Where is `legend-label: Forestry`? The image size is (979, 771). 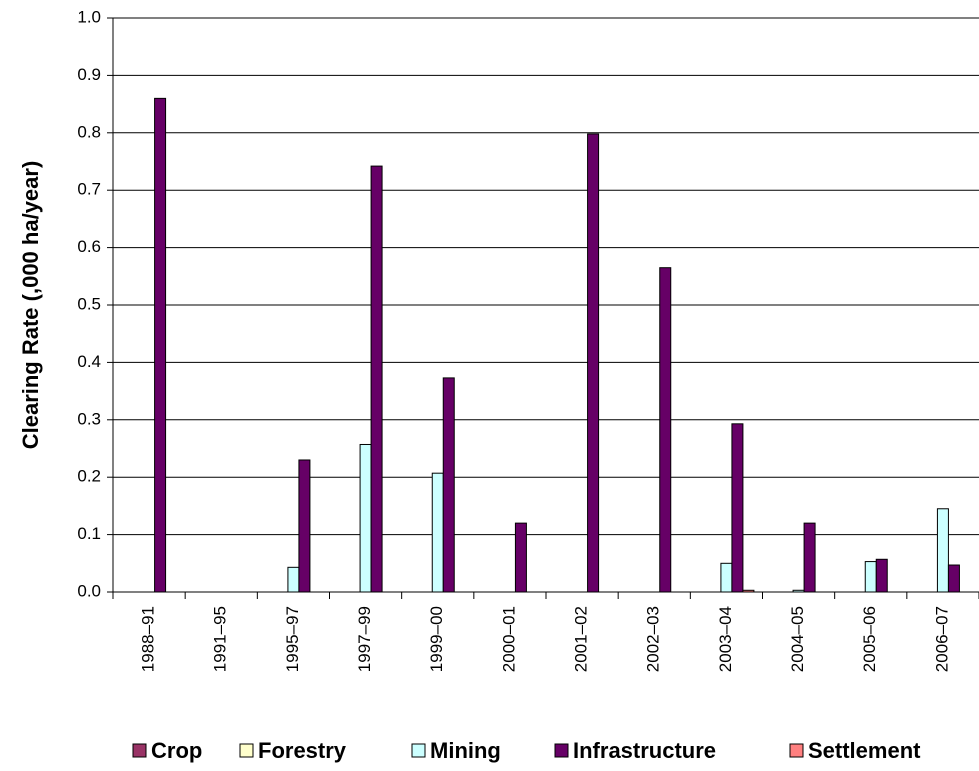
legend-label: Forestry is located at coordinates (302, 750).